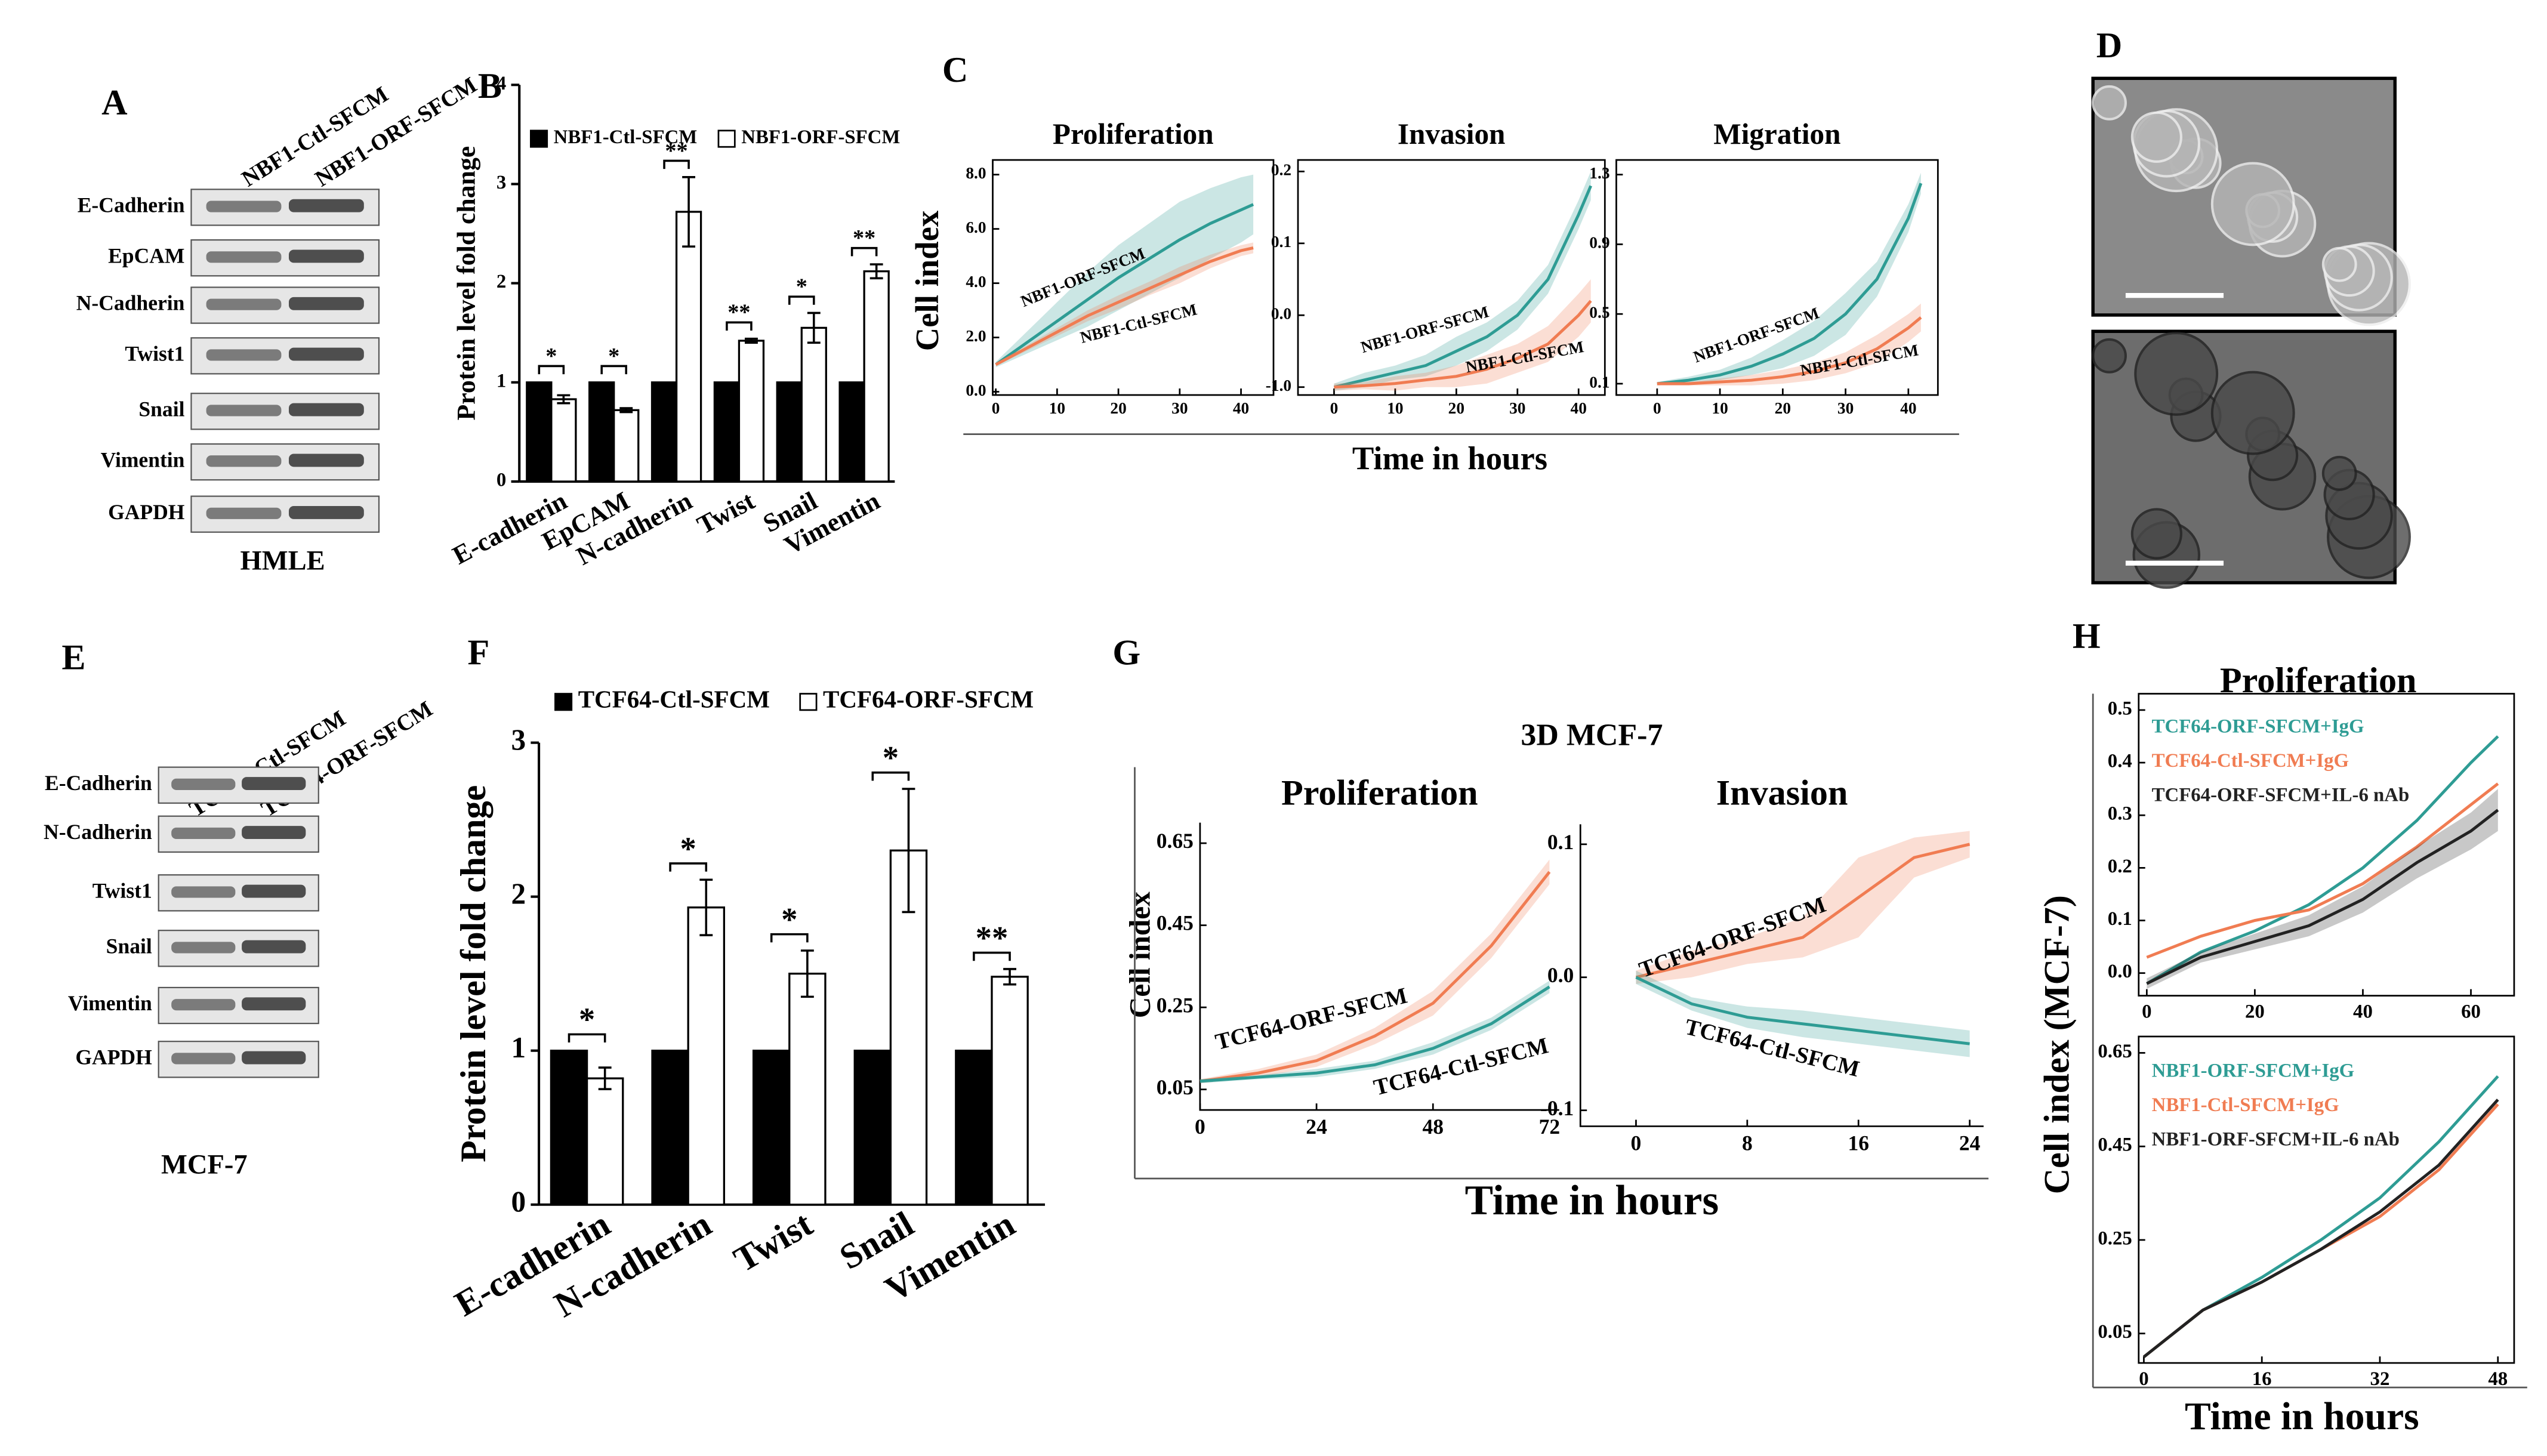 The image size is (2547, 1456). I want to click on panel-label: B, so click(490, 86).